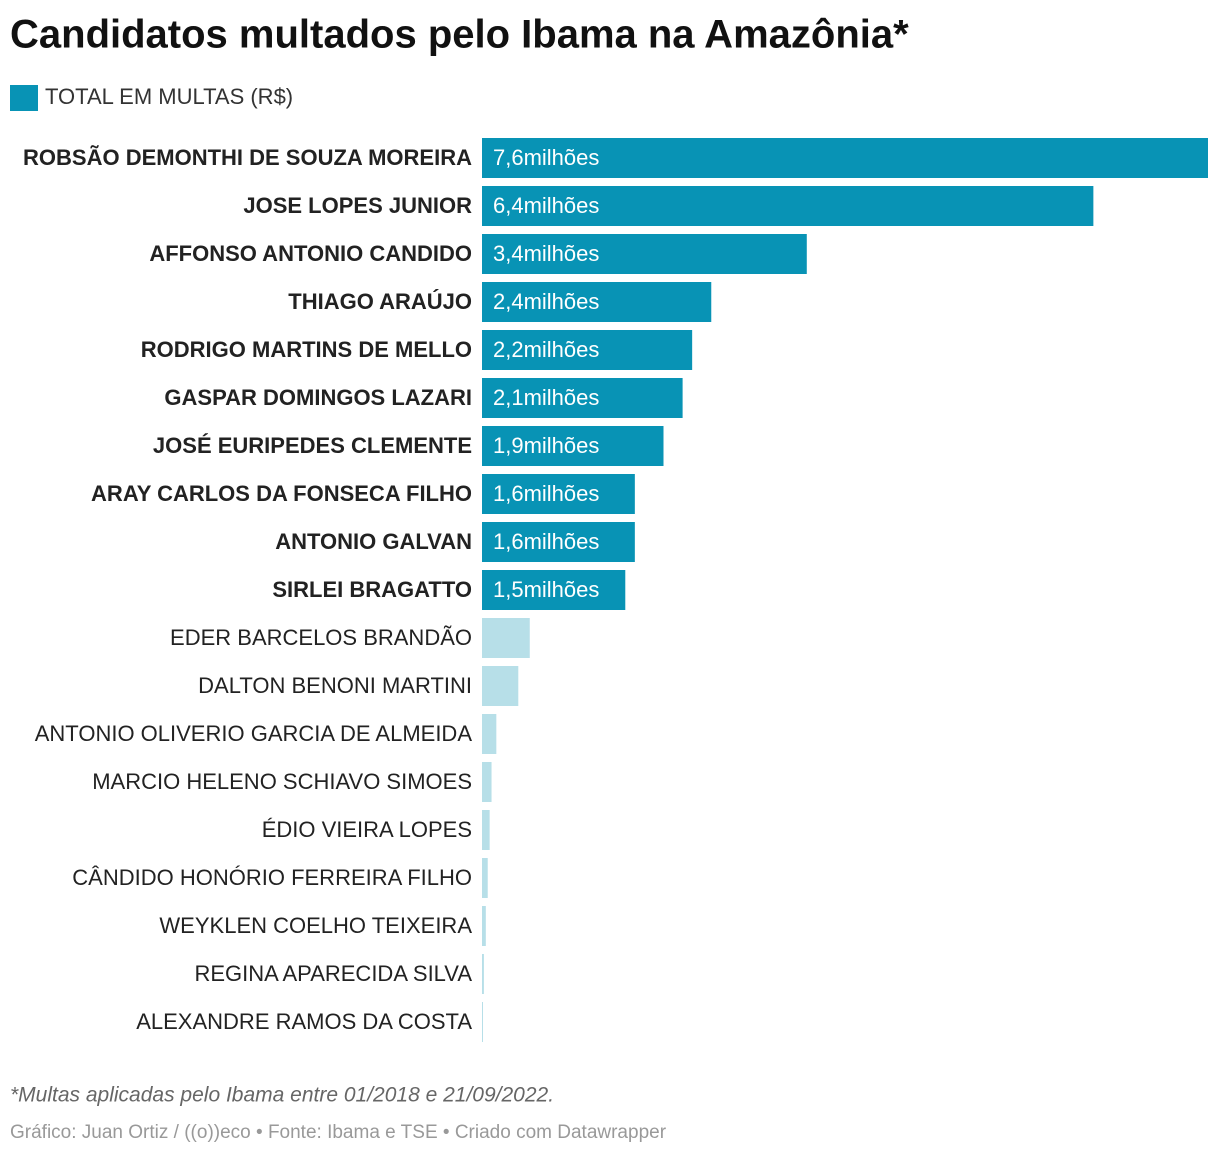 The width and height of the screenshot is (1220, 1163). What do you see at coordinates (546, 301) in the screenshot?
I see `value-label: 2,4milhões` at bounding box center [546, 301].